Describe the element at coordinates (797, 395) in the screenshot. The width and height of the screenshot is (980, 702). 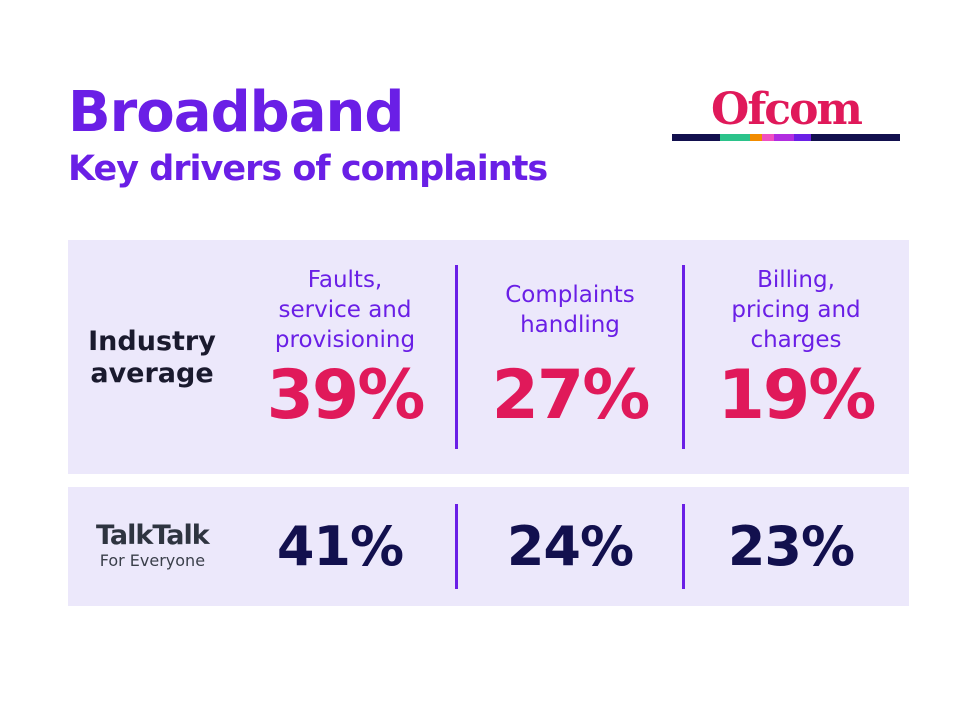
I see `industry-value: 19%` at that location.